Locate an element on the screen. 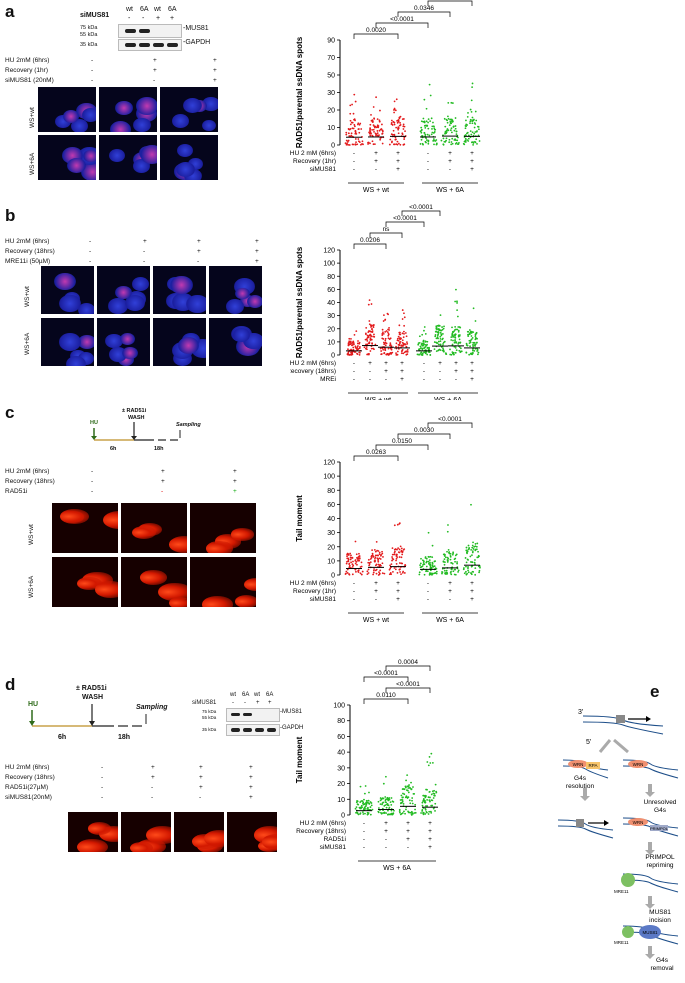 Image resolution: width=685 pixels, height=983 pixels. condition-name: RAD51i is located at coordinates (16, 491).